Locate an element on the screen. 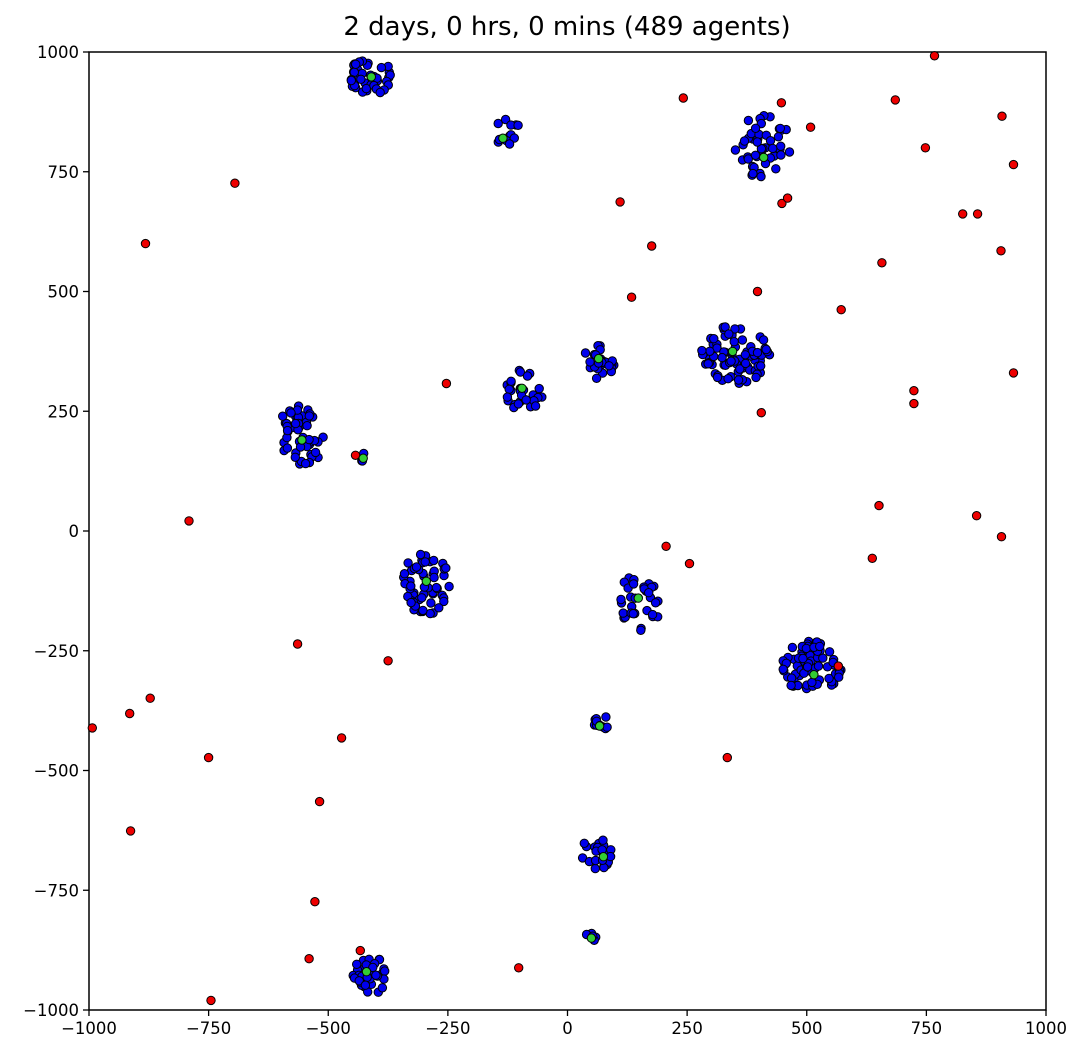 This screenshot has width=1076, height=1062. y-tick-label: −1000 is located at coordinates (51, 1010).